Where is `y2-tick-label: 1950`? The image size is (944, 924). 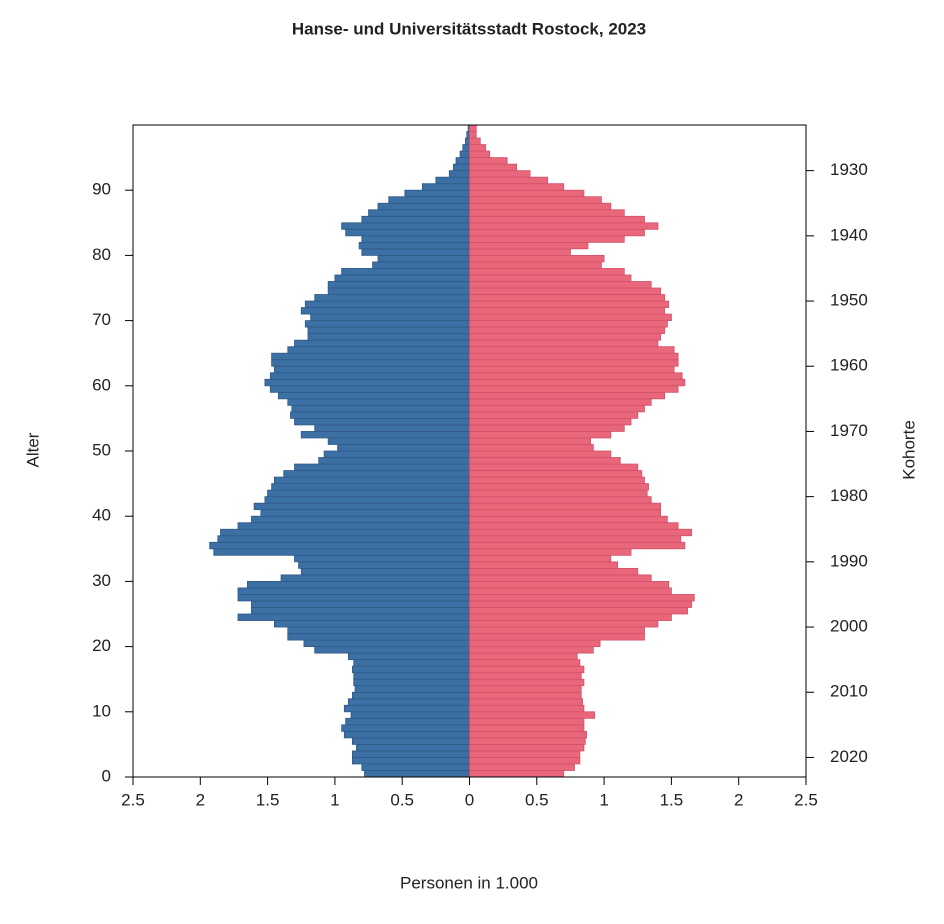
y2-tick-label: 1950 is located at coordinates (849, 300).